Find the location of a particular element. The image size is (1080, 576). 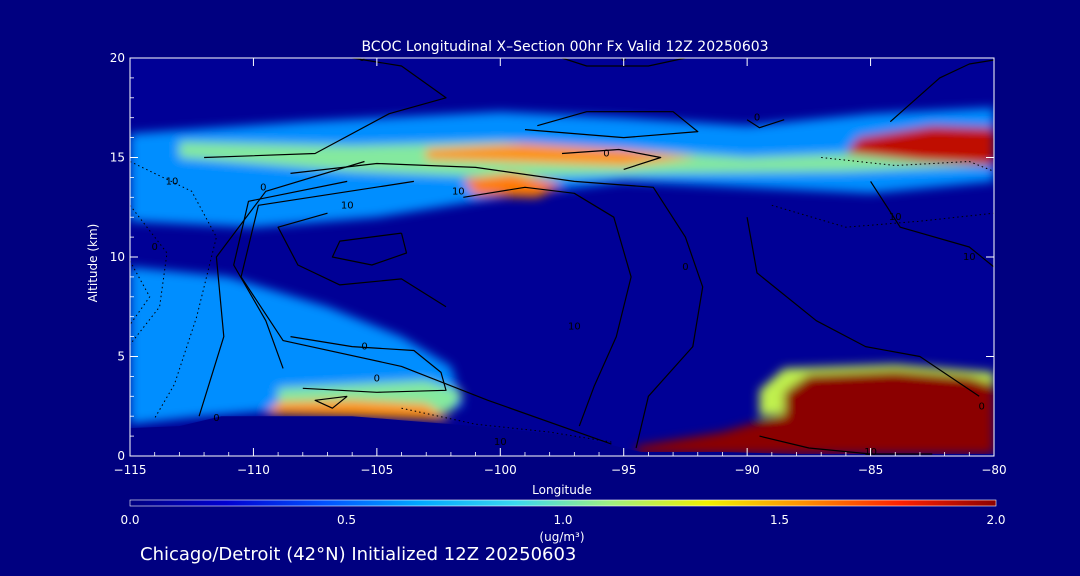

y-tick-label: 15 is located at coordinates (117, 158).